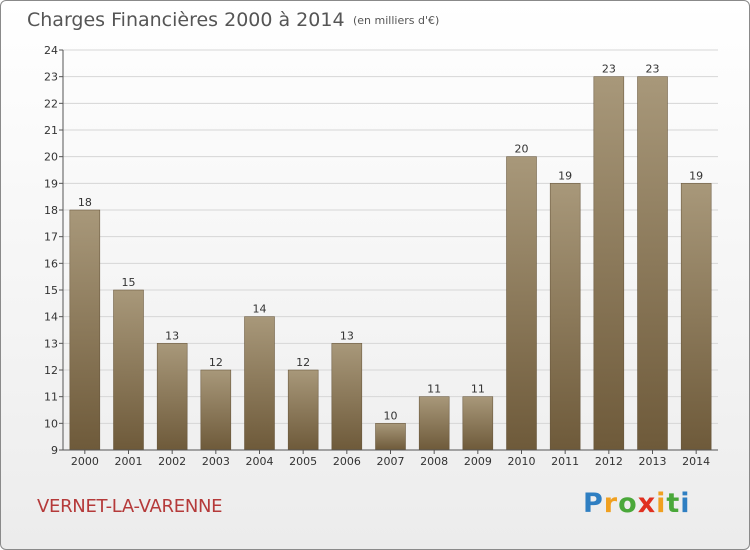  I want to click on bar-2000, so click(85, 330).